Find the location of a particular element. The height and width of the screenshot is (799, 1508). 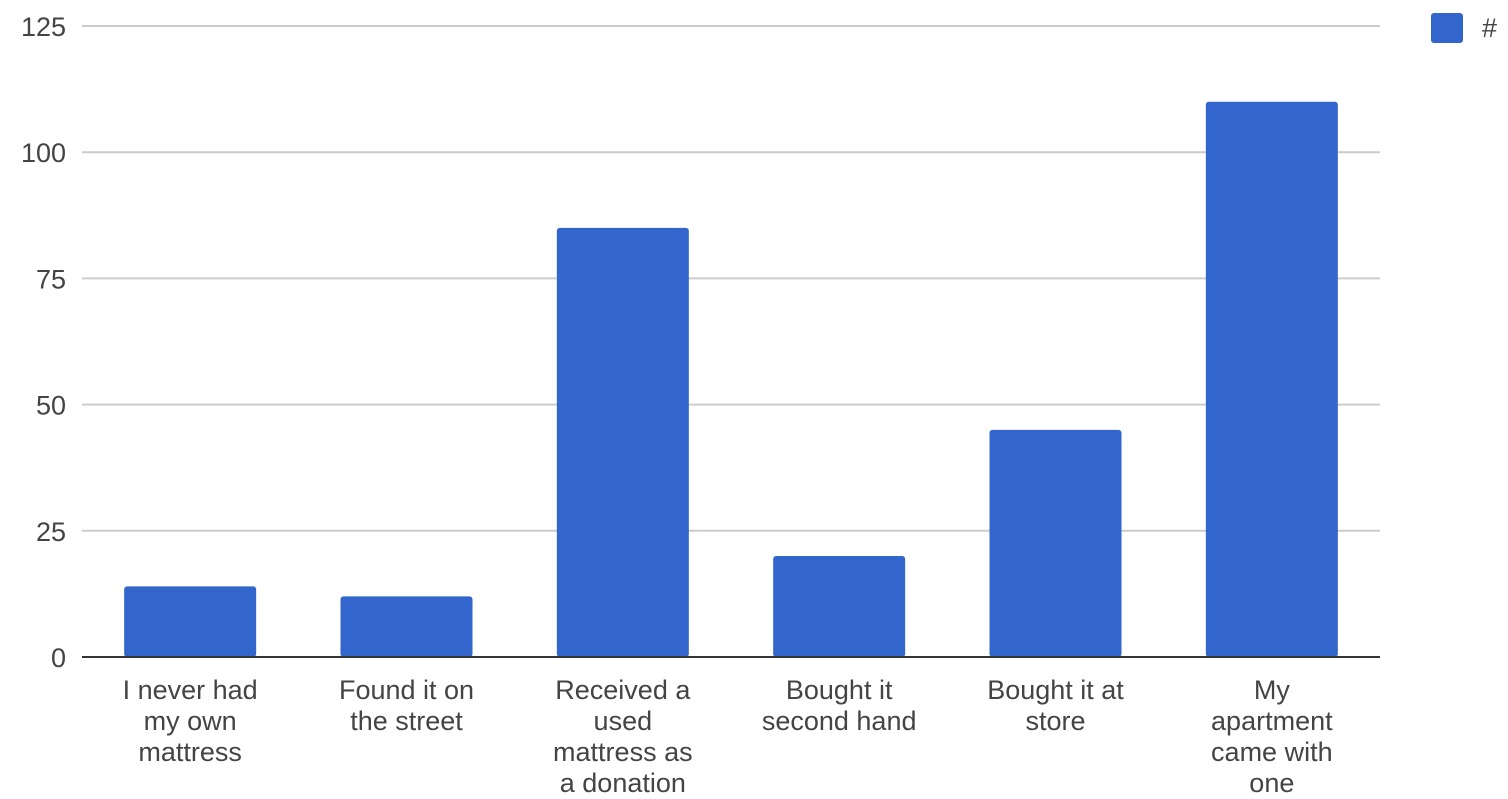

y-tick-label: 125 is located at coordinates (43, 27).